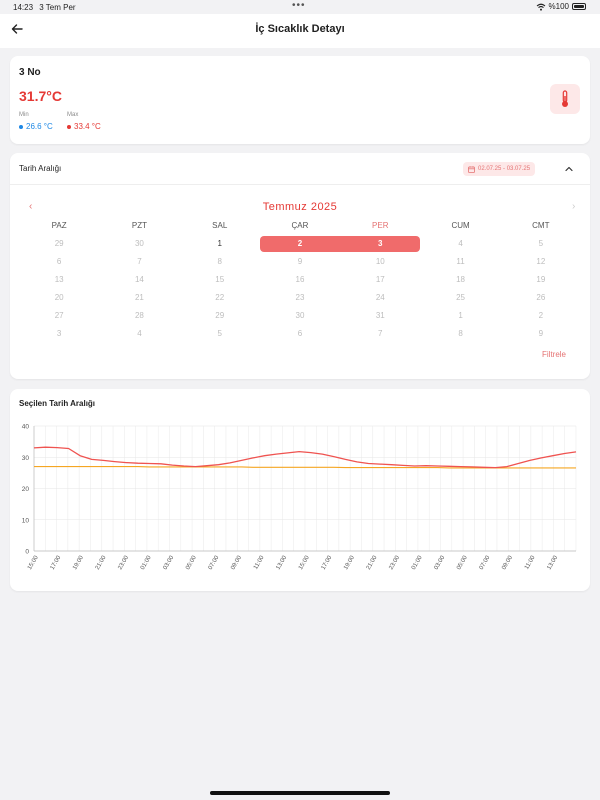 This screenshot has width=600, height=800. Describe the element at coordinates (139, 261) in the screenshot. I see `calendar-day-disabled: 7` at that location.